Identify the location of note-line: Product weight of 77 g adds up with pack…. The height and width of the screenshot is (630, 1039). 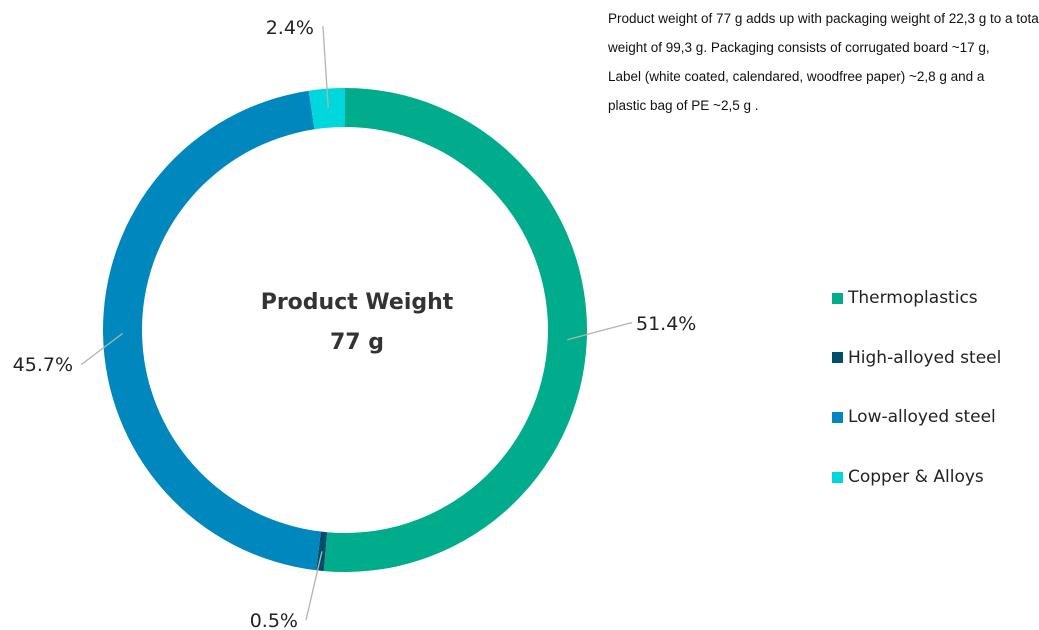
(823, 18).